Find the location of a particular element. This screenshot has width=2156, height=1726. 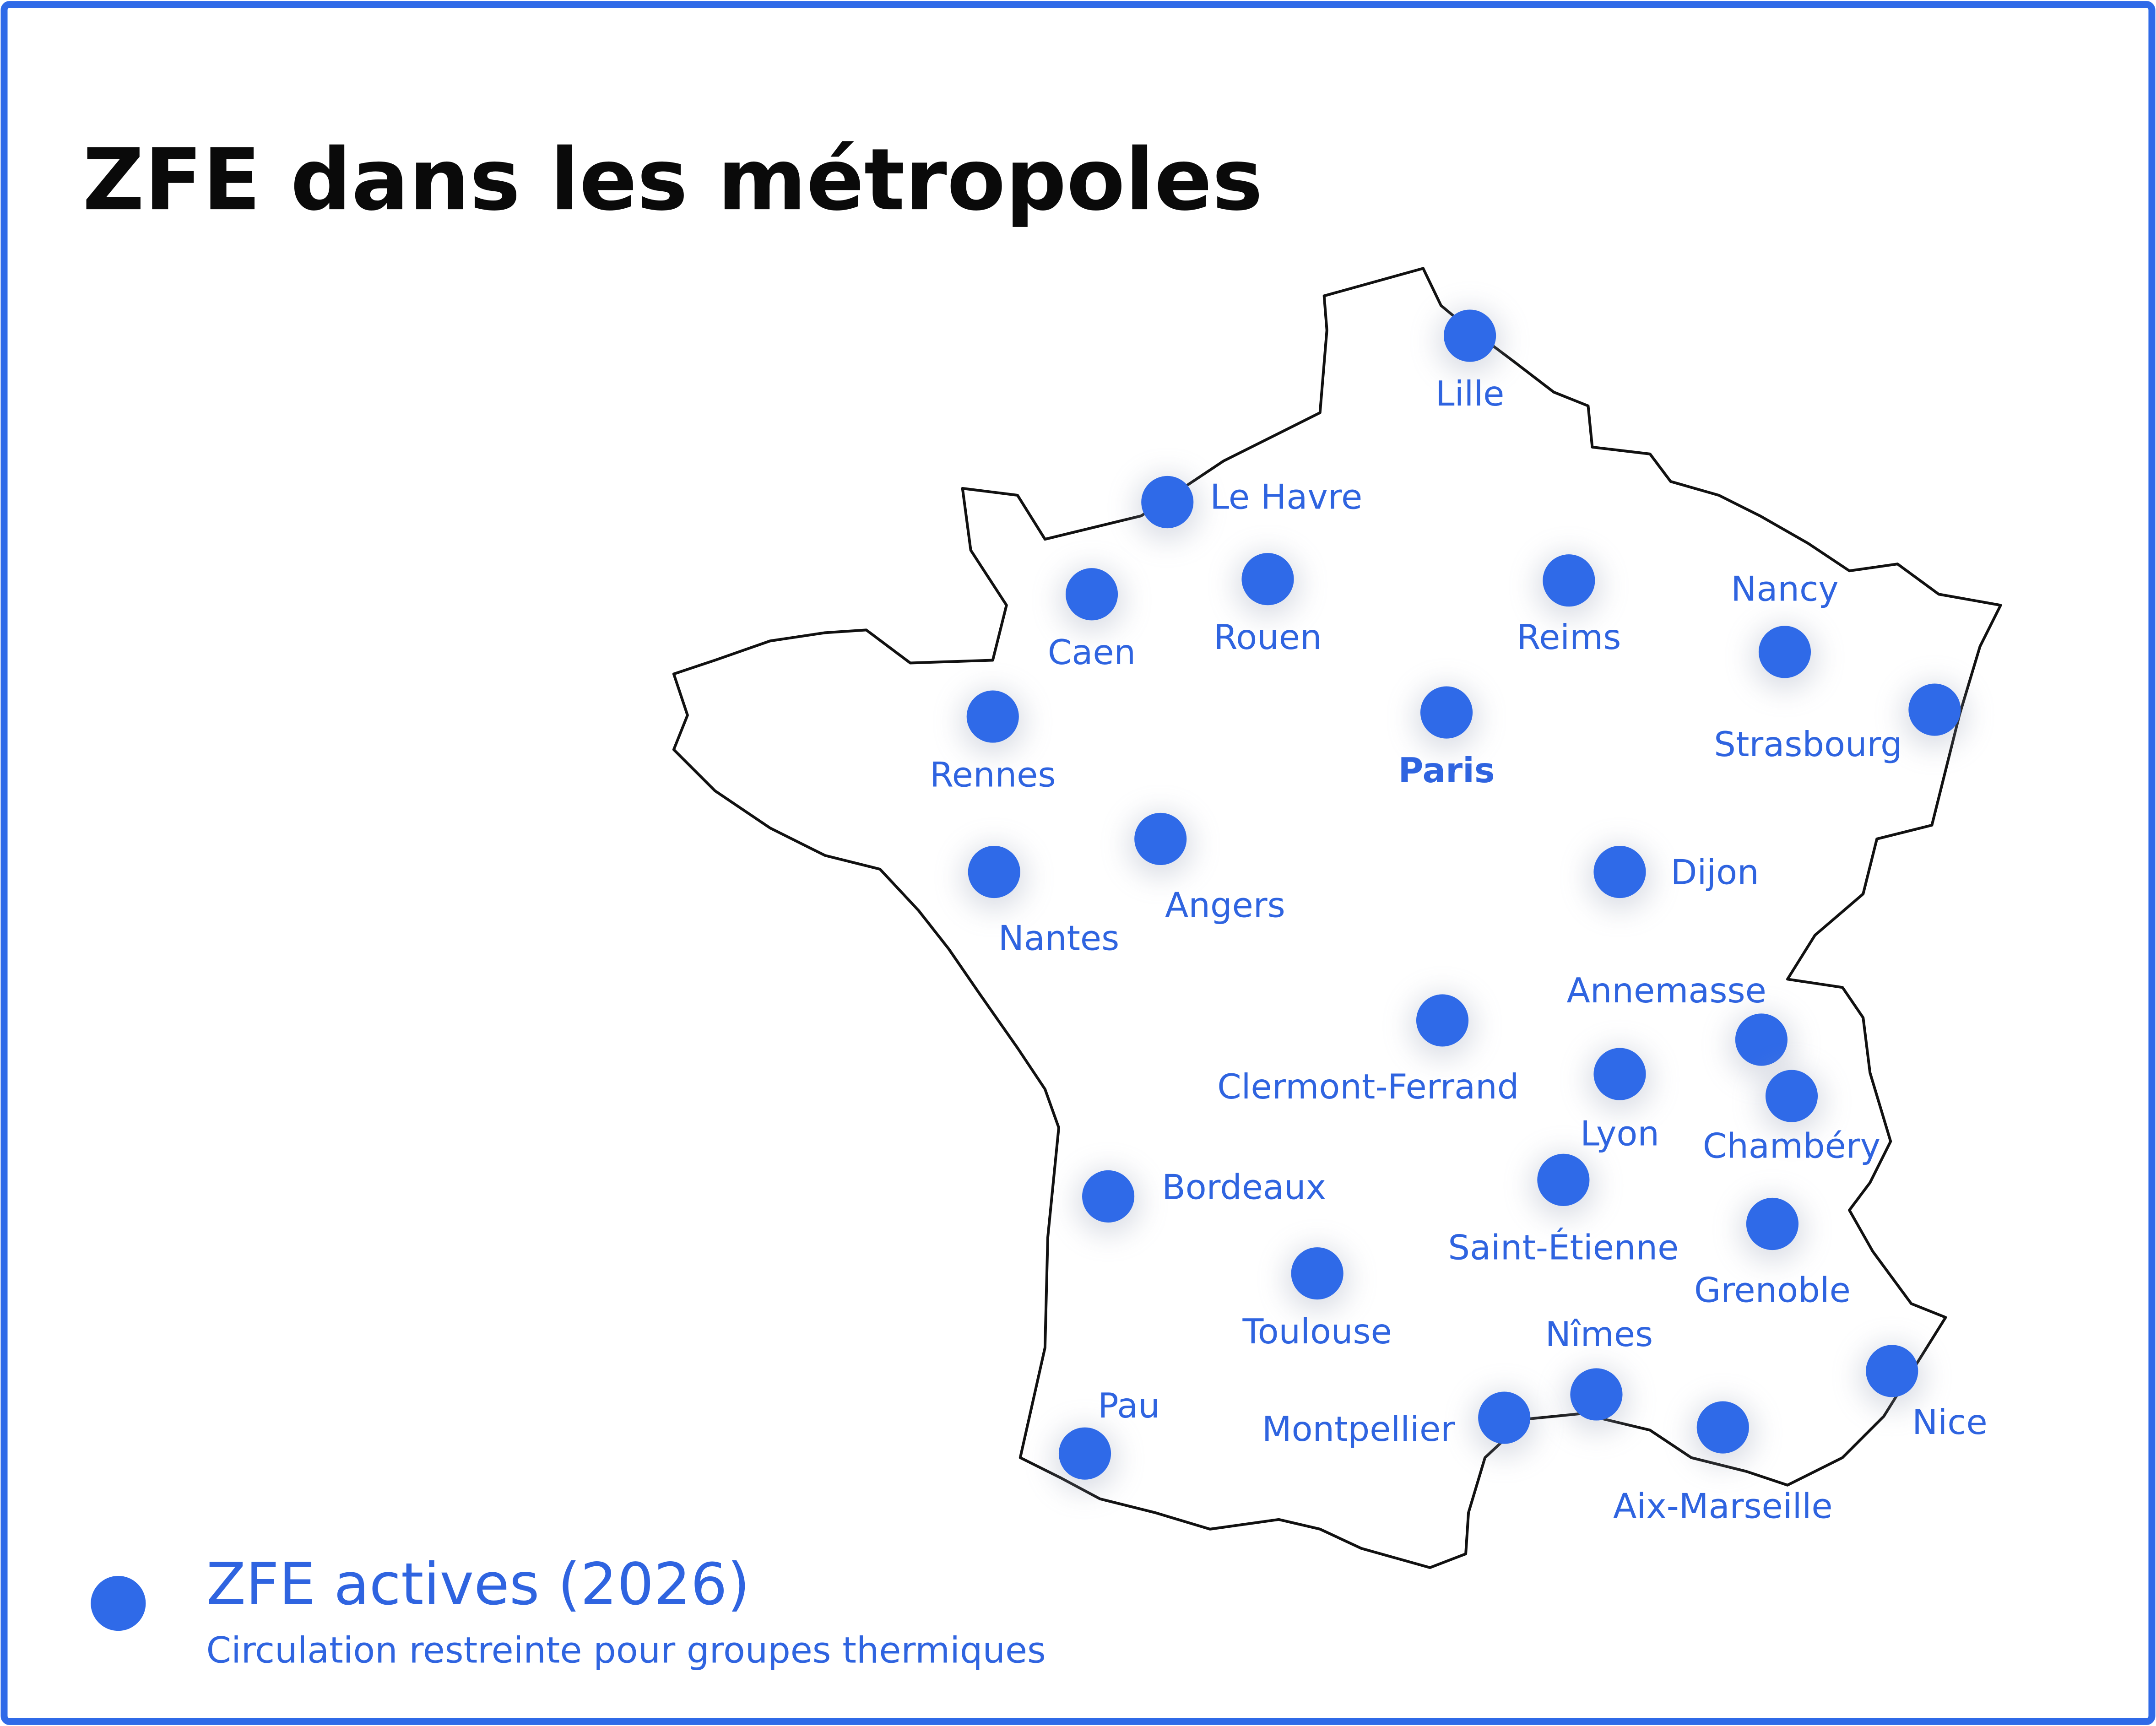

city-label: Rennes is located at coordinates (993, 774).